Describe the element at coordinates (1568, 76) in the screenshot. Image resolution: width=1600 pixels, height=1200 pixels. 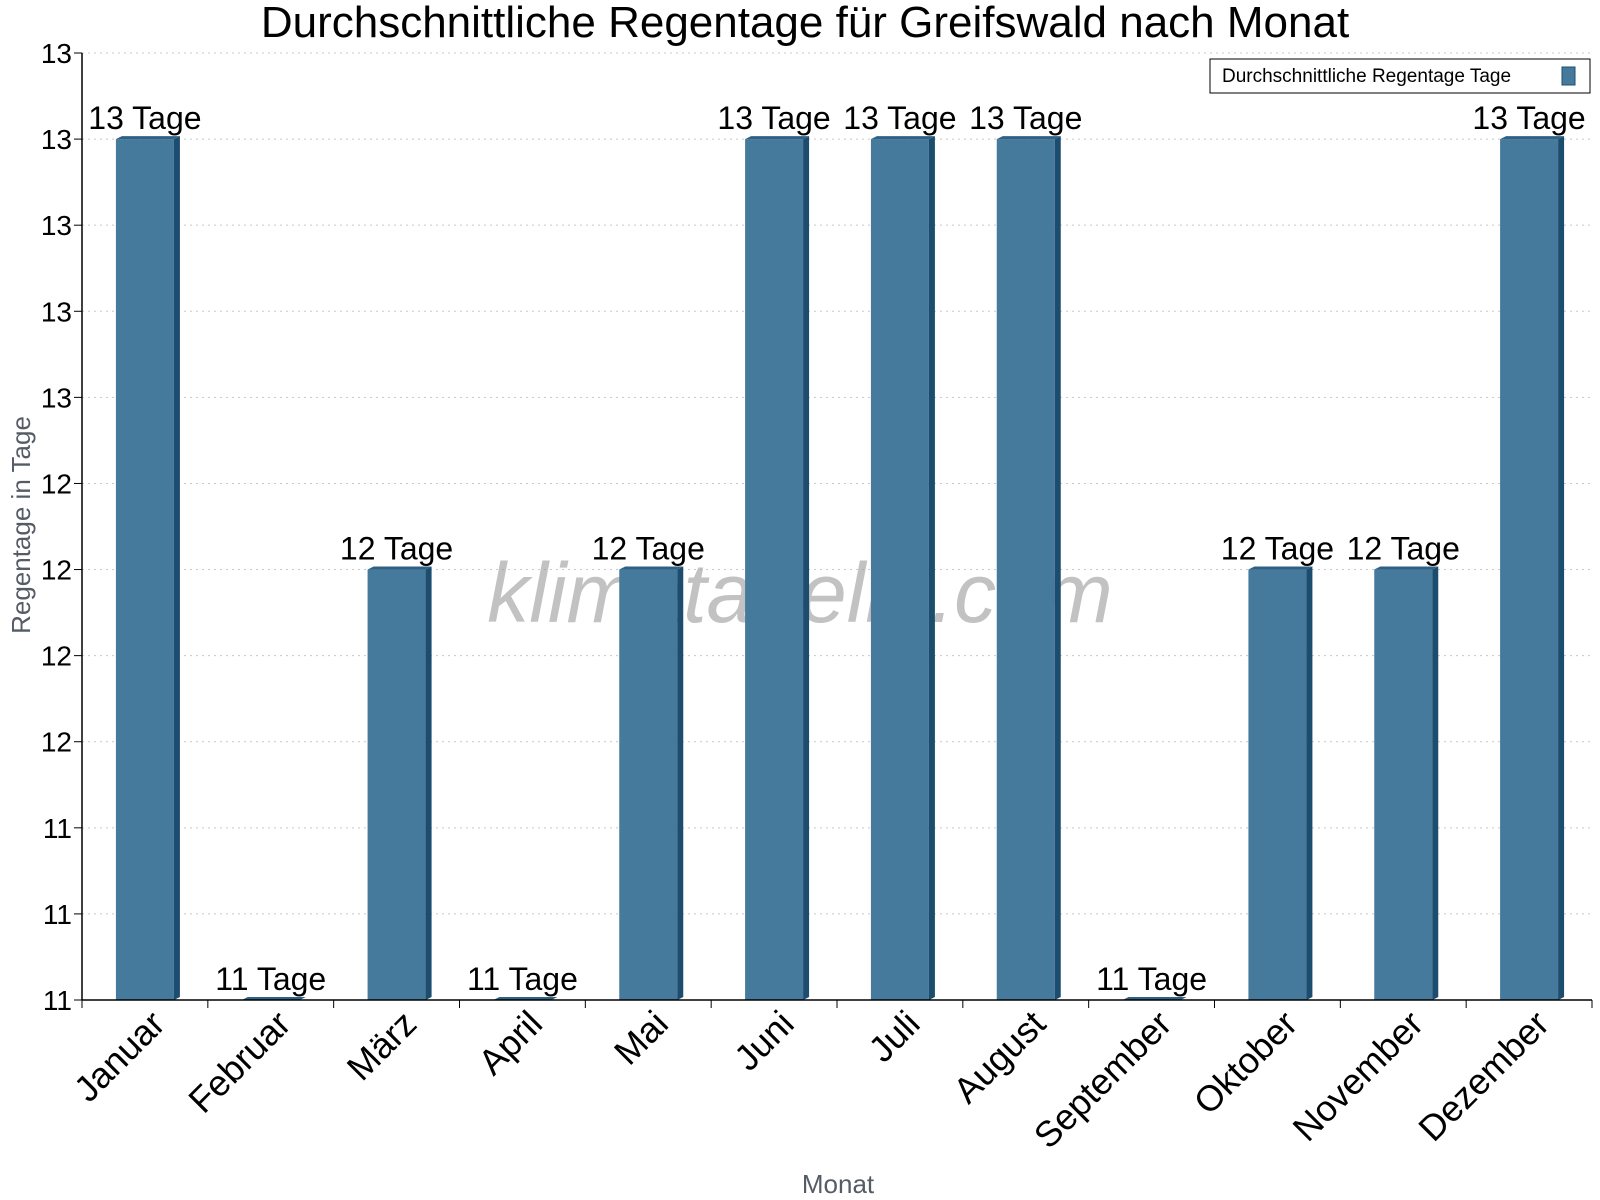
I see `legend-swatch` at that location.